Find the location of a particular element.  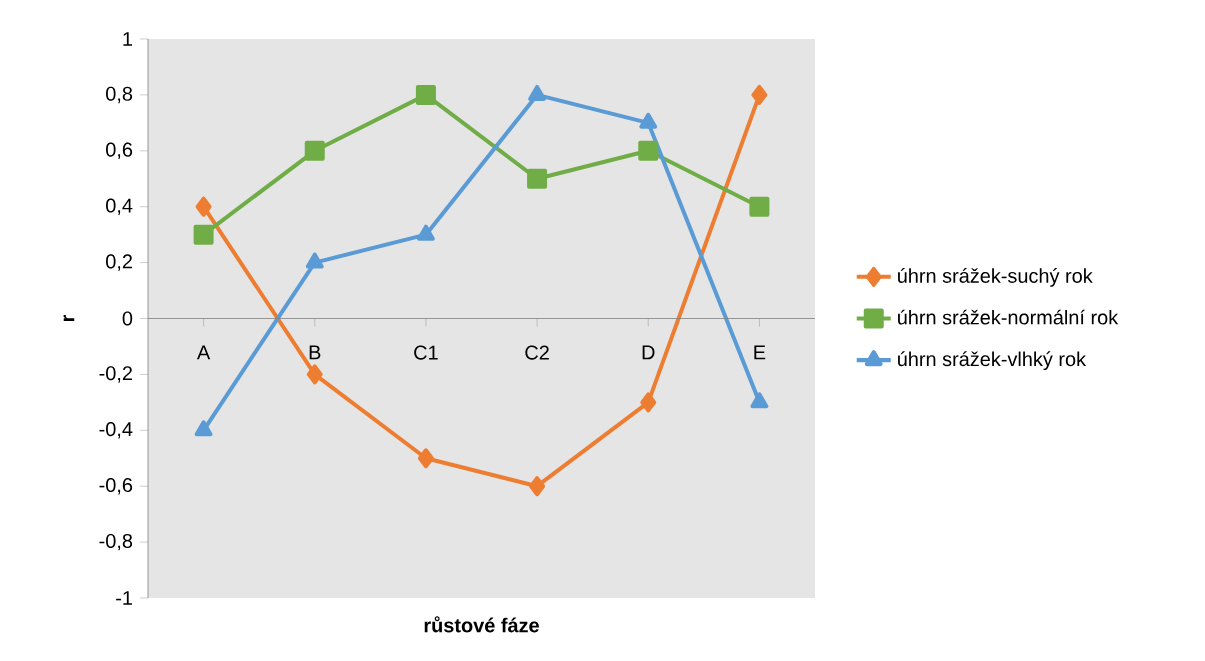

x-axis-title: růstové fáze is located at coordinates (481, 624).